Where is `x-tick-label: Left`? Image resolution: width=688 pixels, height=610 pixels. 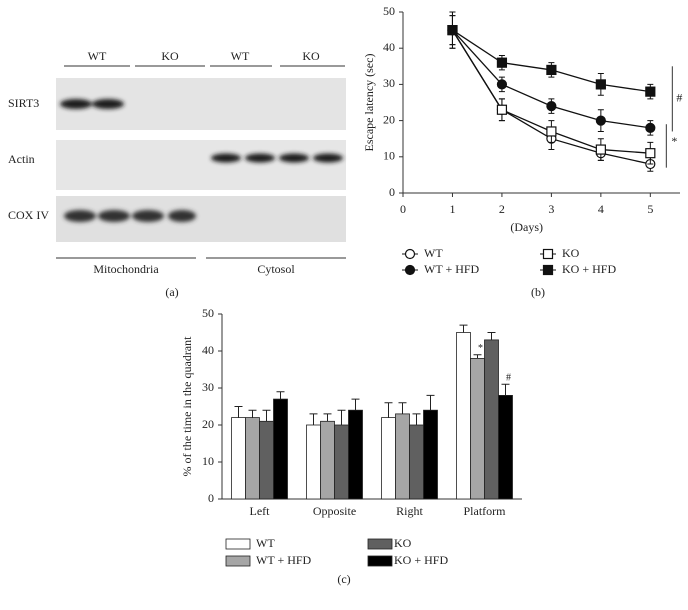
x-tick-label: Left is located at coordinates (260, 511).